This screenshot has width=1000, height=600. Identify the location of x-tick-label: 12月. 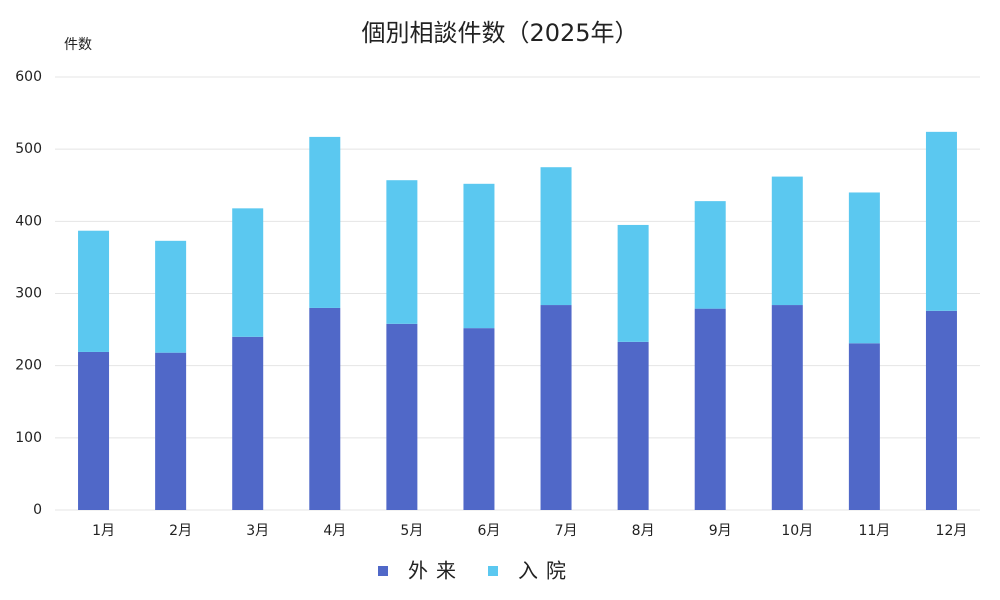
(952, 531).